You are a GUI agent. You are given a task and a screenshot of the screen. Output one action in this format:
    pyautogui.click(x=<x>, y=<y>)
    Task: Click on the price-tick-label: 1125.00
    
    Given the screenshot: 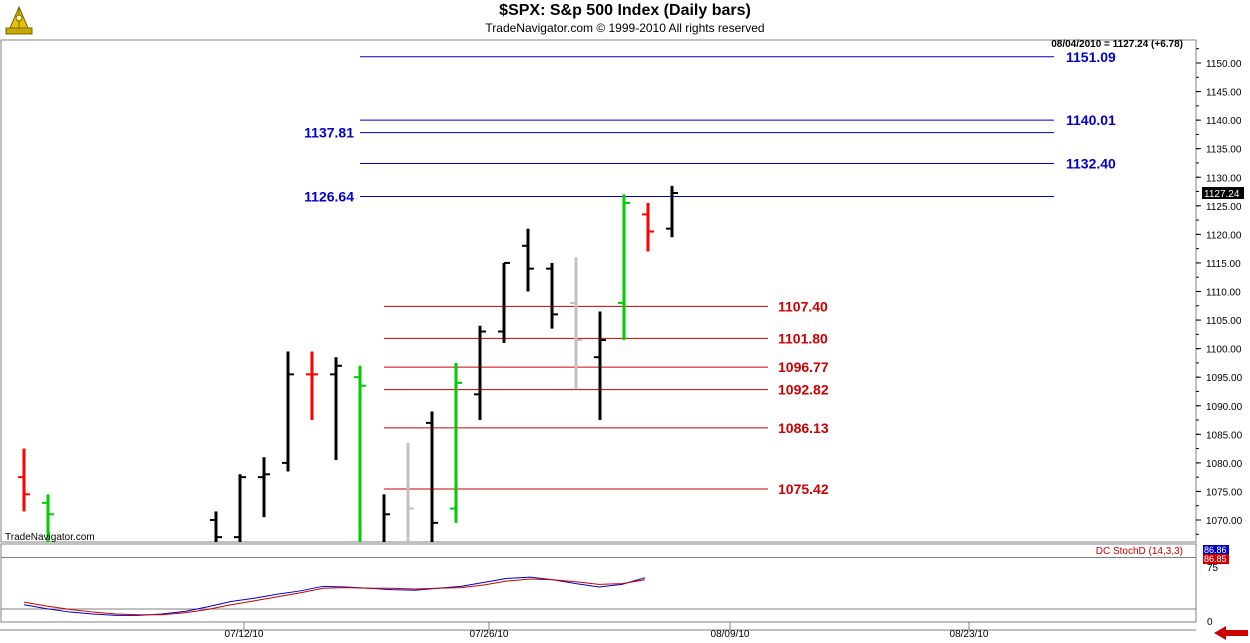 What is the action you would take?
    pyautogui.click(x=1224, y=207)
    